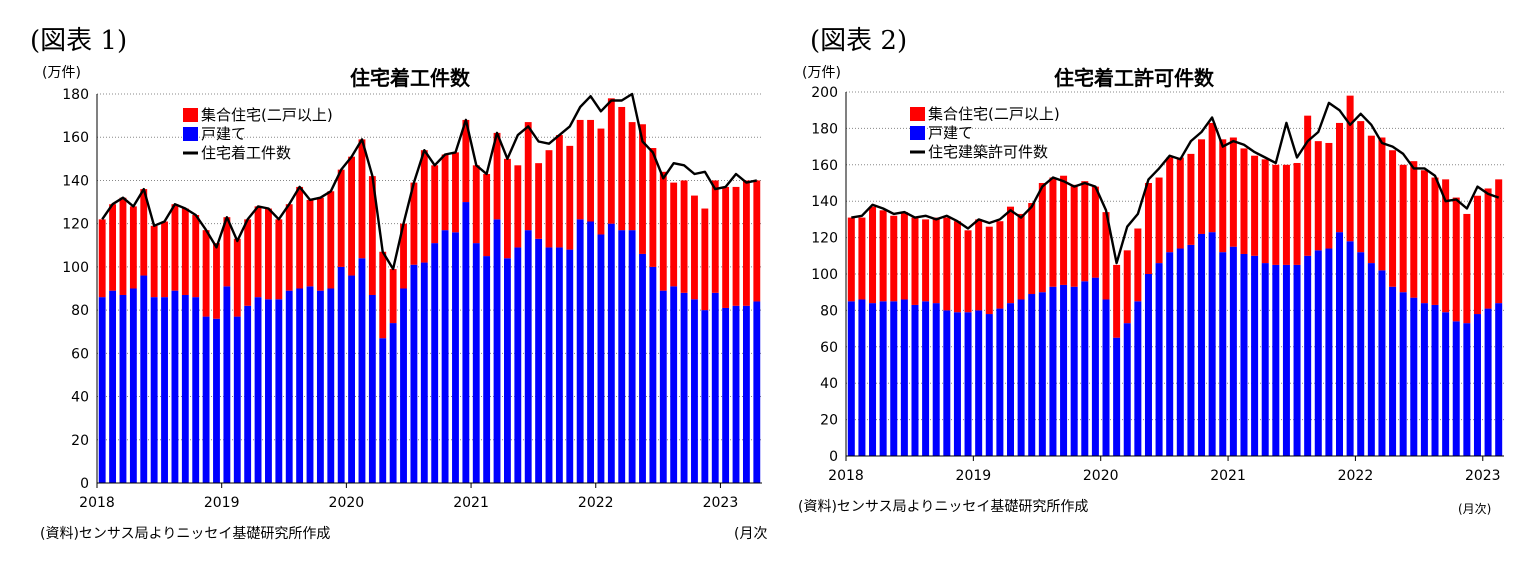 The width and height of the screenshot is (1531, 572). I want to click on y-tick-label: 0, so click(833, 457).